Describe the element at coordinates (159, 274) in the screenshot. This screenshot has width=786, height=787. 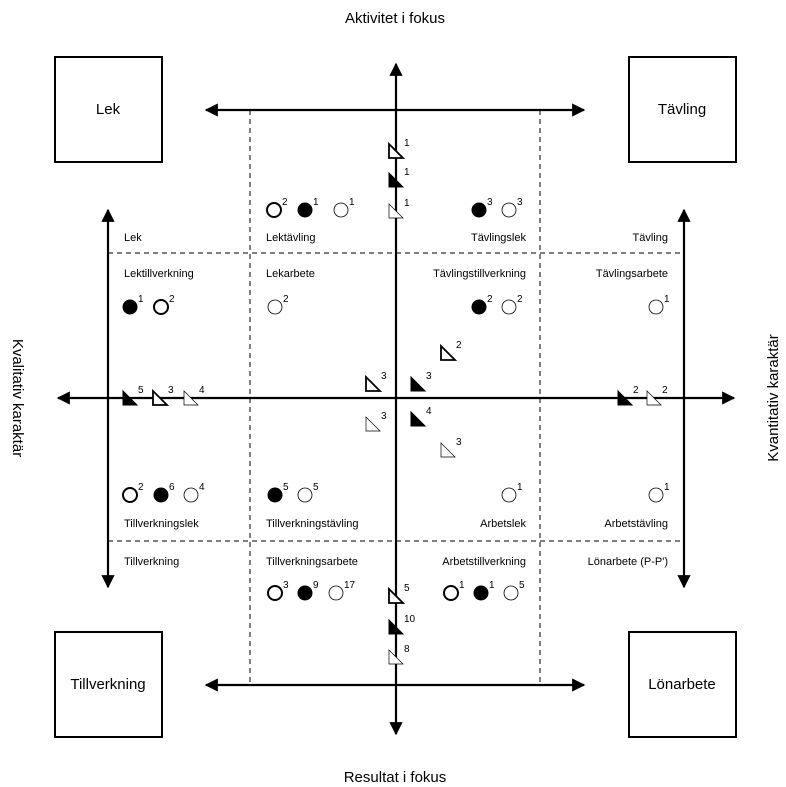
I see `region-label-lektillverkning: Lektillverkning` at that location.